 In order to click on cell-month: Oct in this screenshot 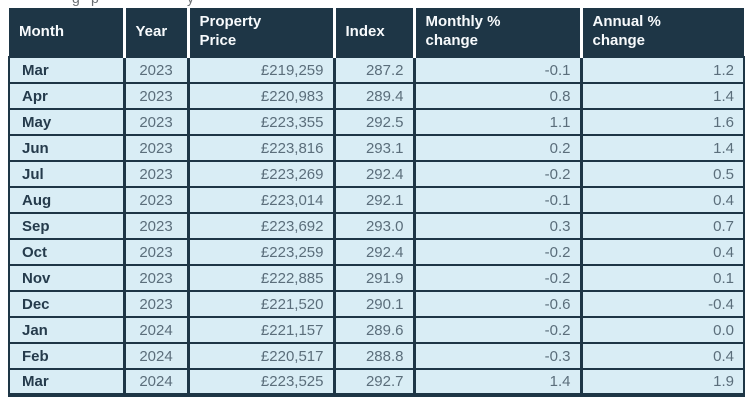, I will do `click(66, 252)`.